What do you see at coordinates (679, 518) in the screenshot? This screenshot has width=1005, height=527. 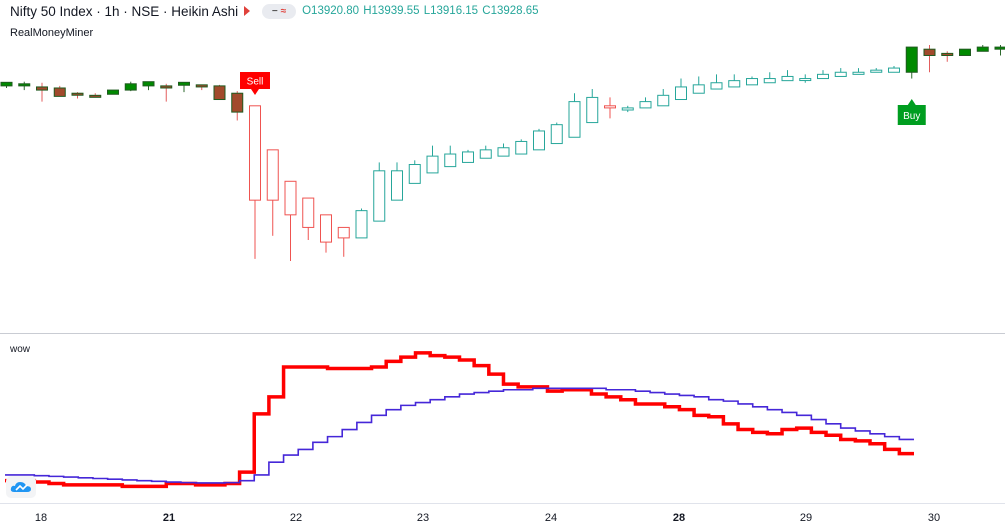 I see `x-tick-label: 28` at bounding box center [679, 518].